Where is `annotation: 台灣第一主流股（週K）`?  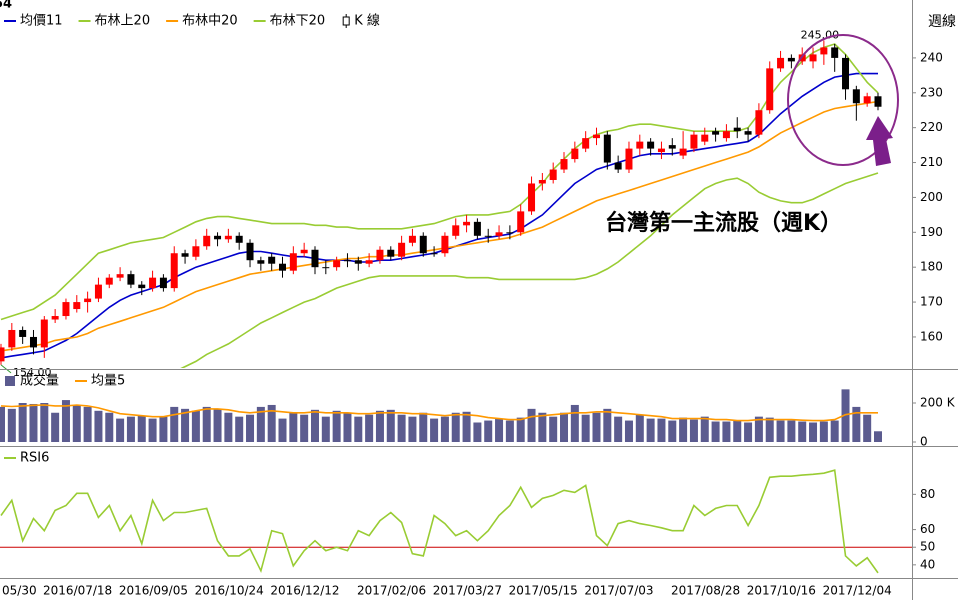 annotation: 台灣第一主流股（週K） is located at coordinates (723, 223).